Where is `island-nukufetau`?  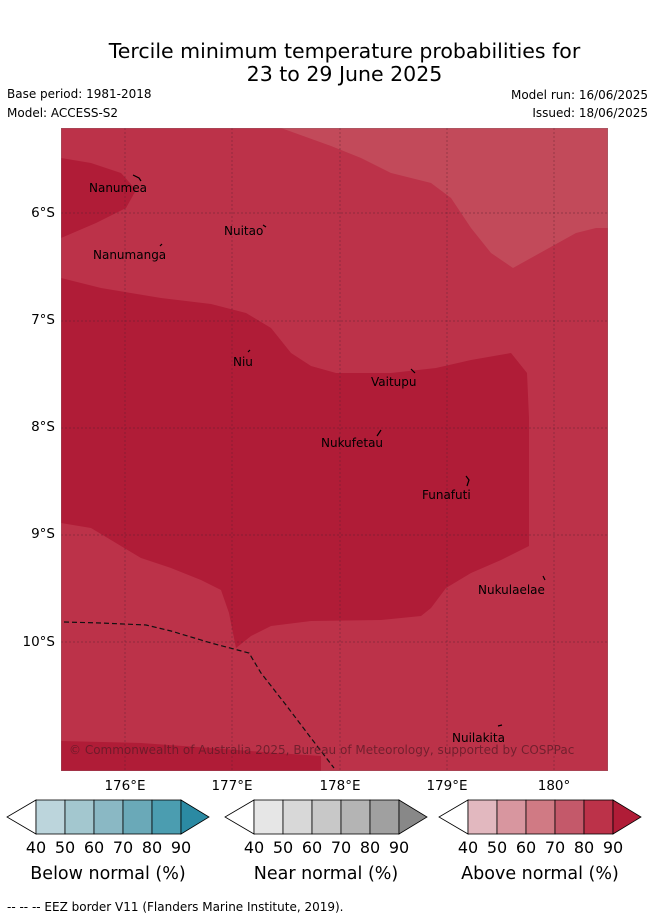
island-nukufetau is located at coordinates (379, 433).